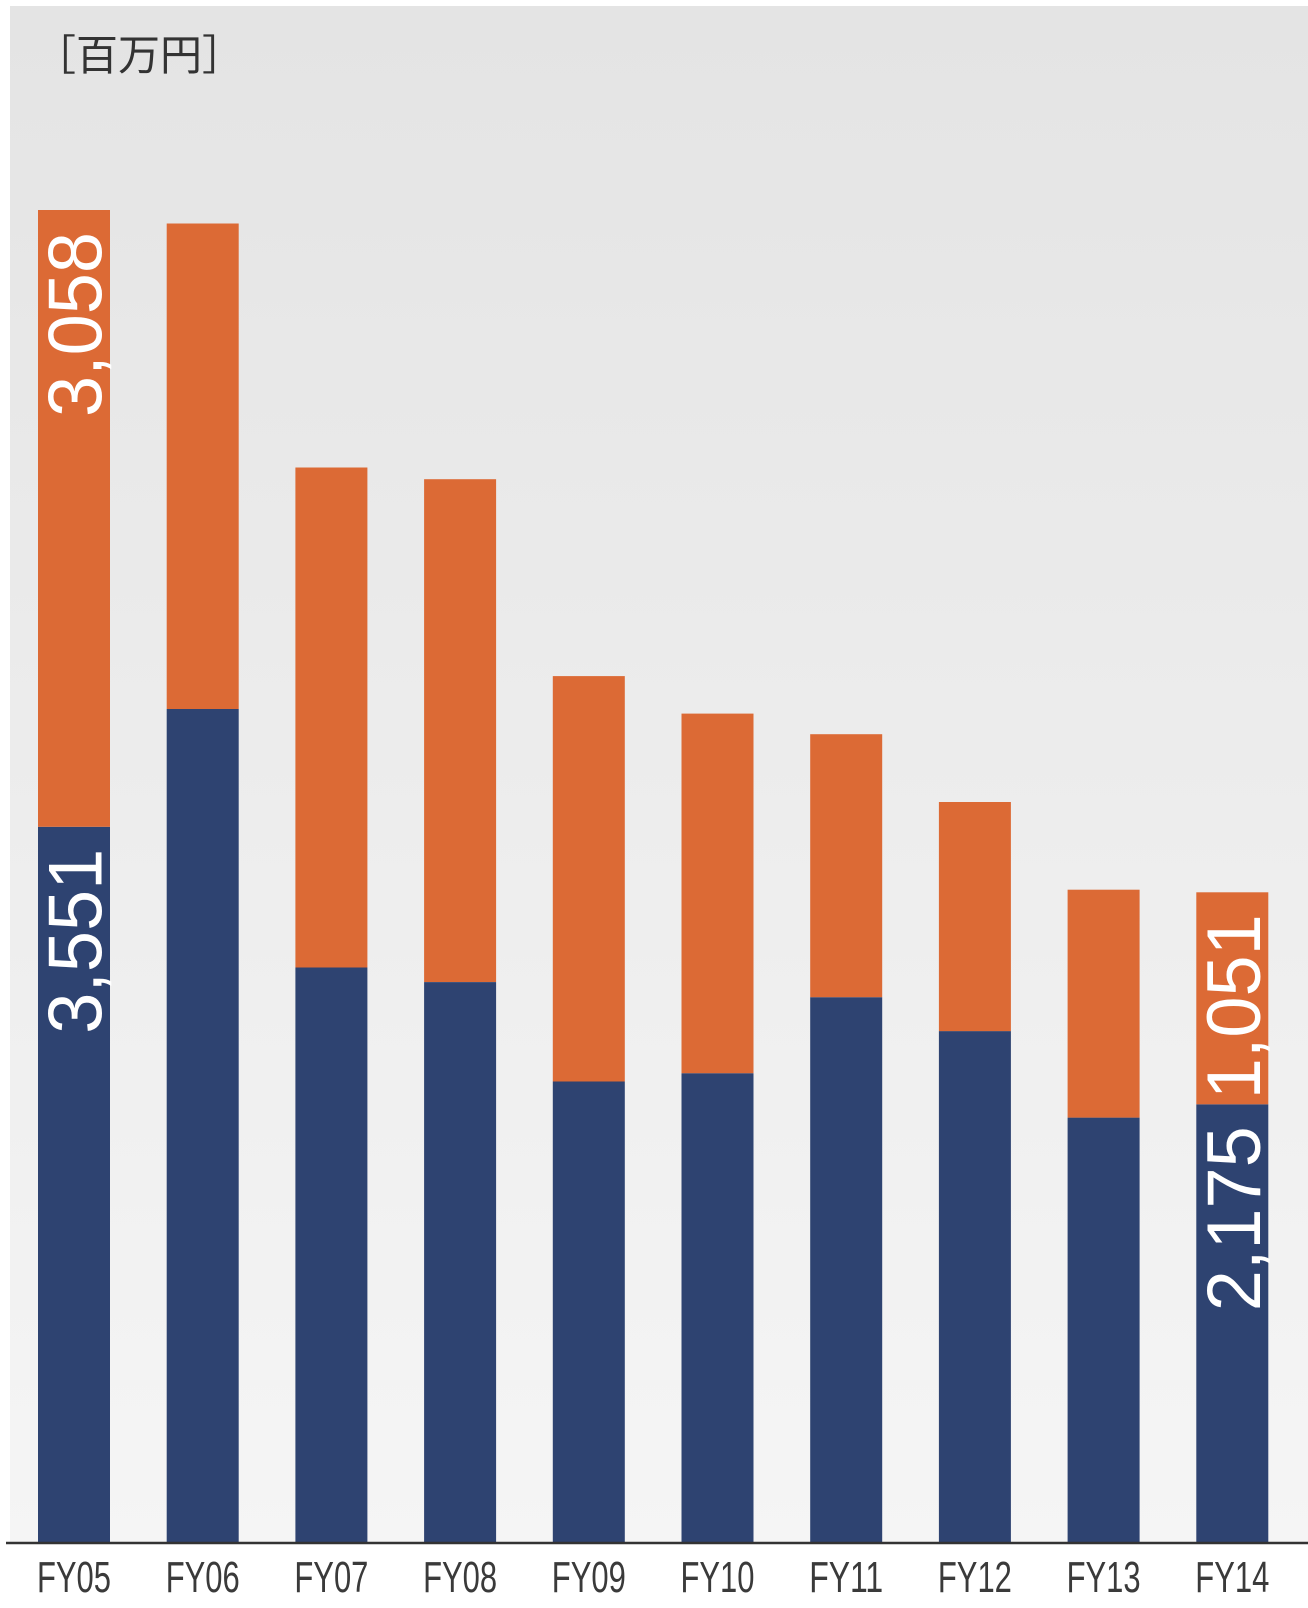 The height and width of the screenshot is (1608, 1308). What do you see at coordinates (202, 466) in the screenshot?
I see `bar-segment-fy06-s1` at bounding box center [202, 466].